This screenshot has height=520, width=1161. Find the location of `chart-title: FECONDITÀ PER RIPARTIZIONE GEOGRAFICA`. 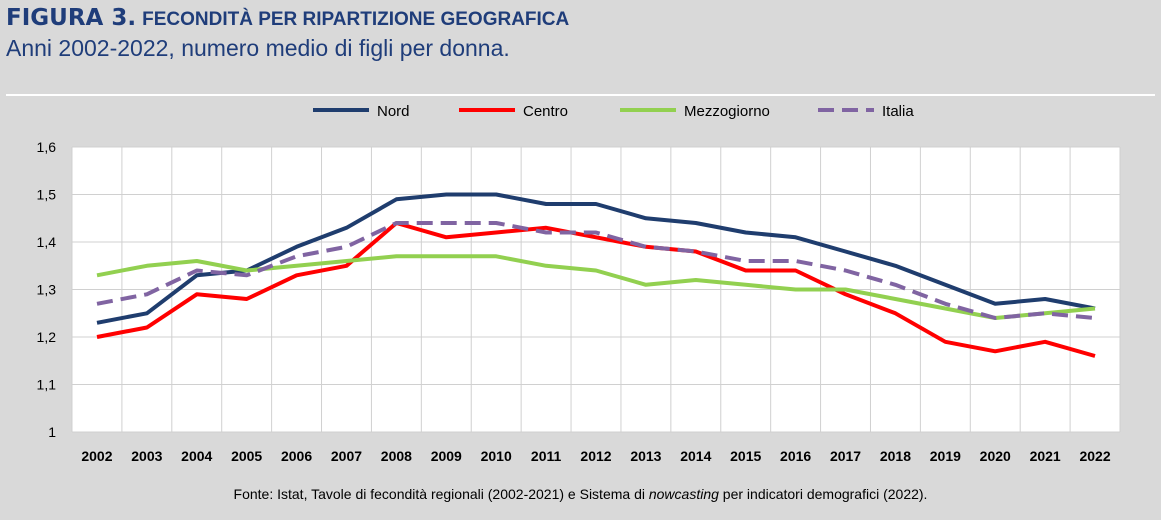

chart-title: FECONDITÀ PER RIPARTIZIONE GEOGRAFICA is located at coordinates (356, 19).